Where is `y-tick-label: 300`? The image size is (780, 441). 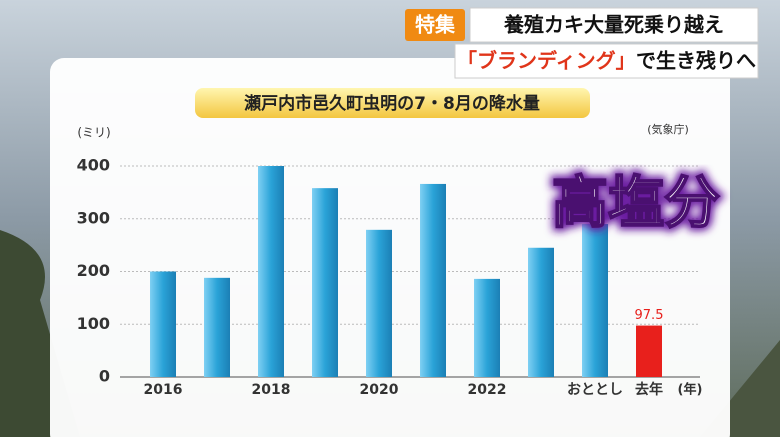 y-tick-label: 300 is located at coordinates (93, 217).